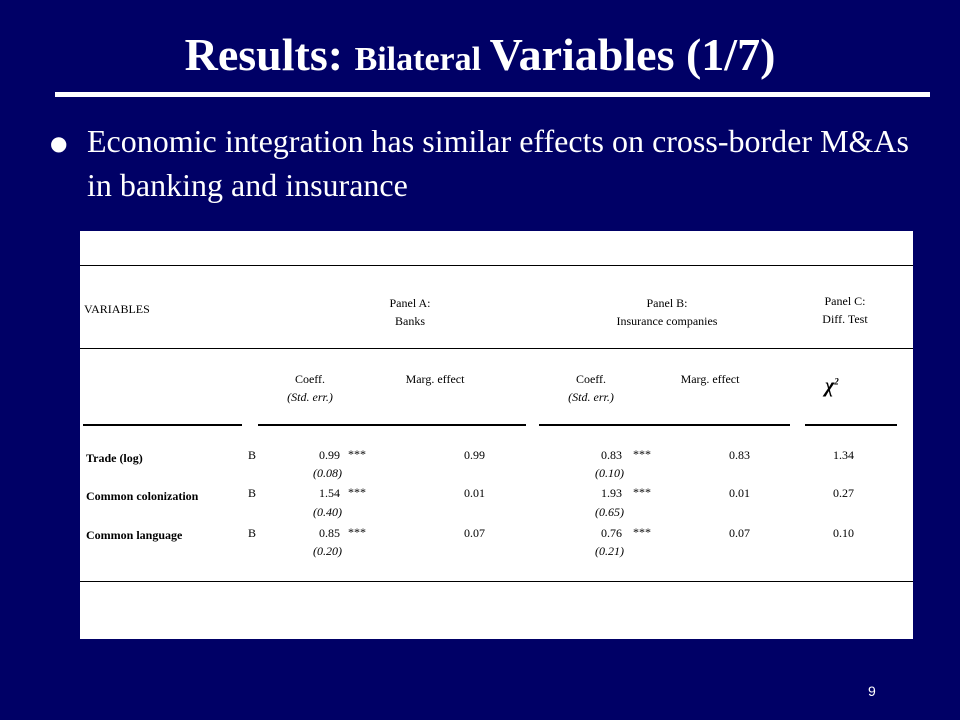  Describe the element at coordinates (134, 535) in the screenshot. I see `row-name: Common language` at that location.